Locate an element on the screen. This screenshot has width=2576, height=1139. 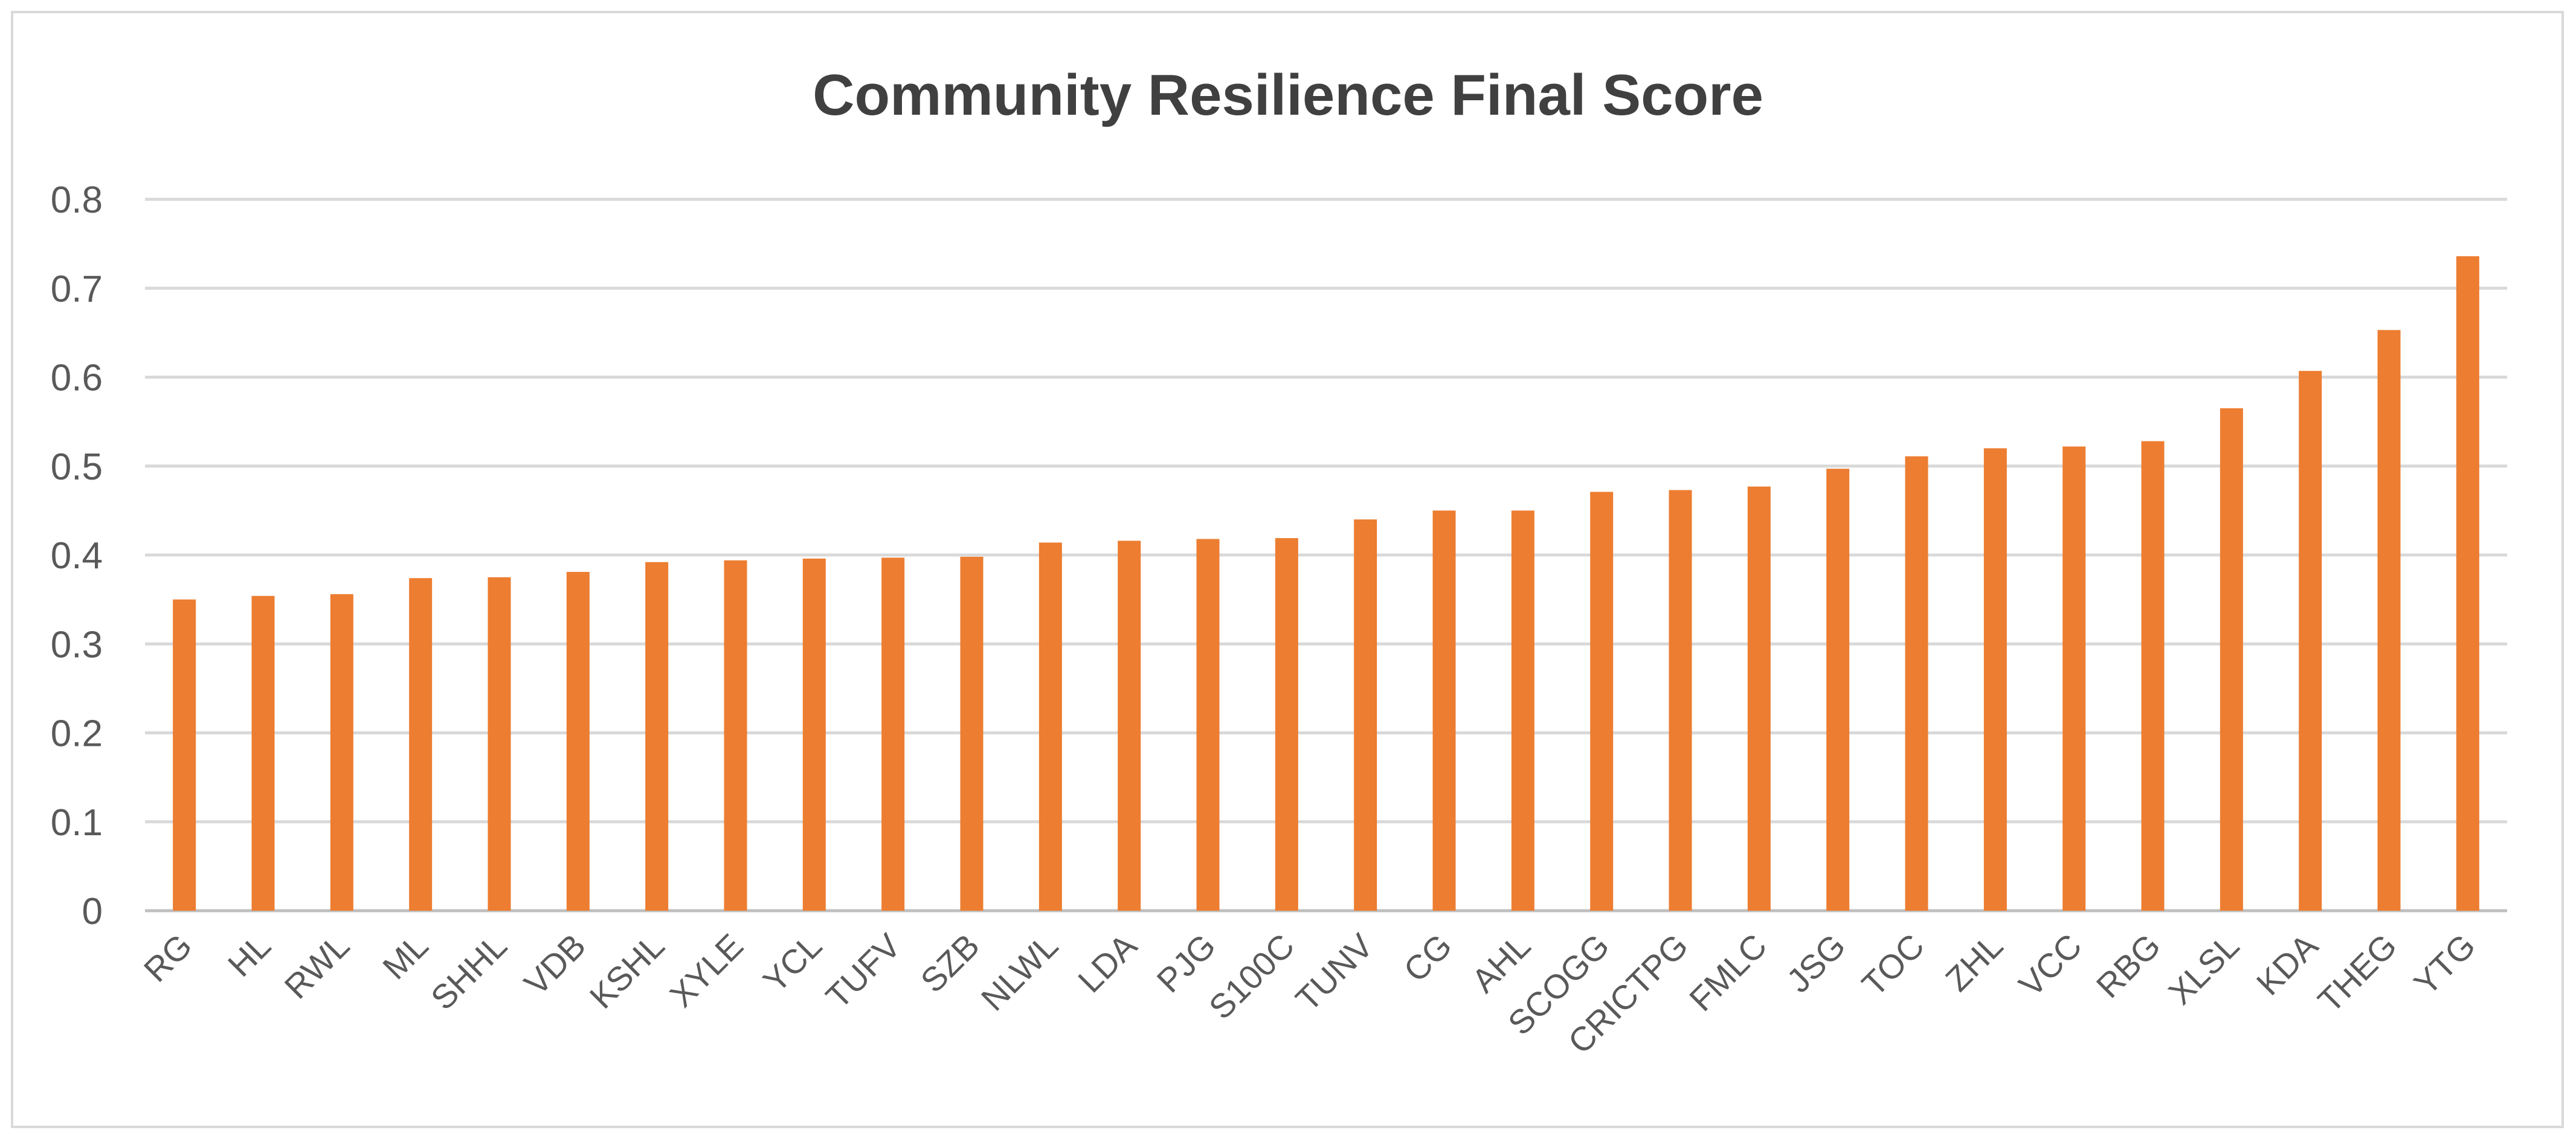
x-tick-label: SHHL is located at coordinates (468, 971).